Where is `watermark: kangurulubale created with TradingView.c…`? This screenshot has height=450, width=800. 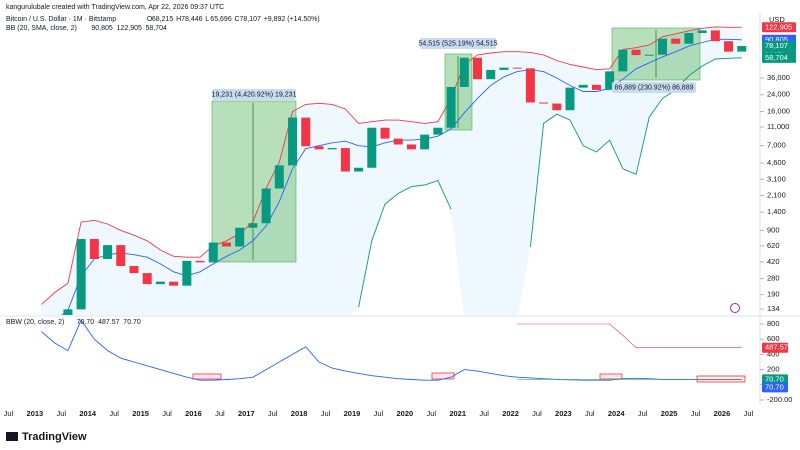
watermark: kangurulubale created with TradingView.c… is located at coordinates (115, 7).